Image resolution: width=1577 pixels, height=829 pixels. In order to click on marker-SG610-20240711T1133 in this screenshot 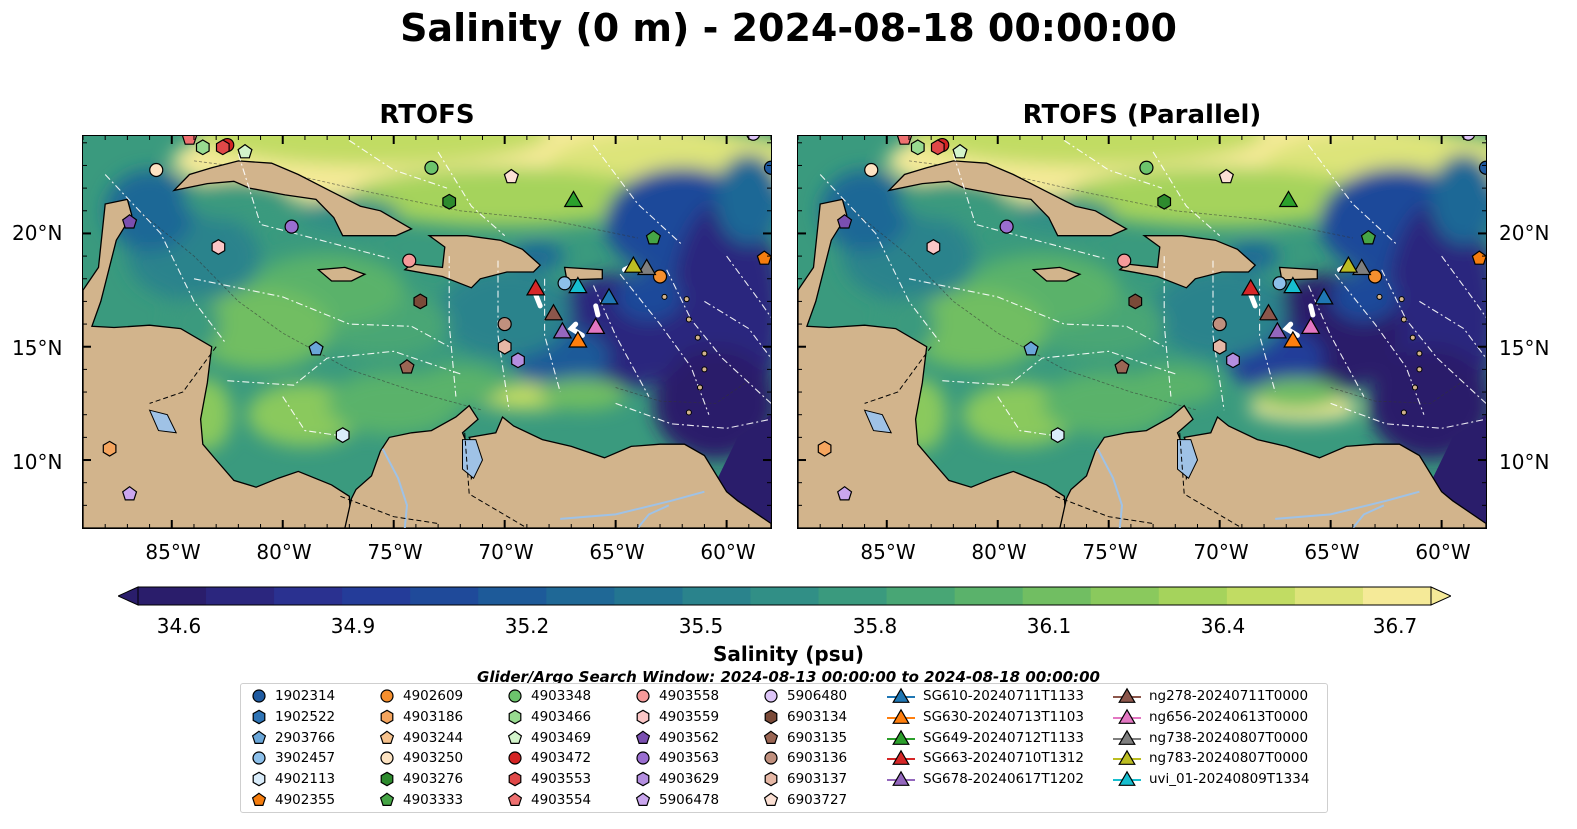, I will do `click(609, 296)`.